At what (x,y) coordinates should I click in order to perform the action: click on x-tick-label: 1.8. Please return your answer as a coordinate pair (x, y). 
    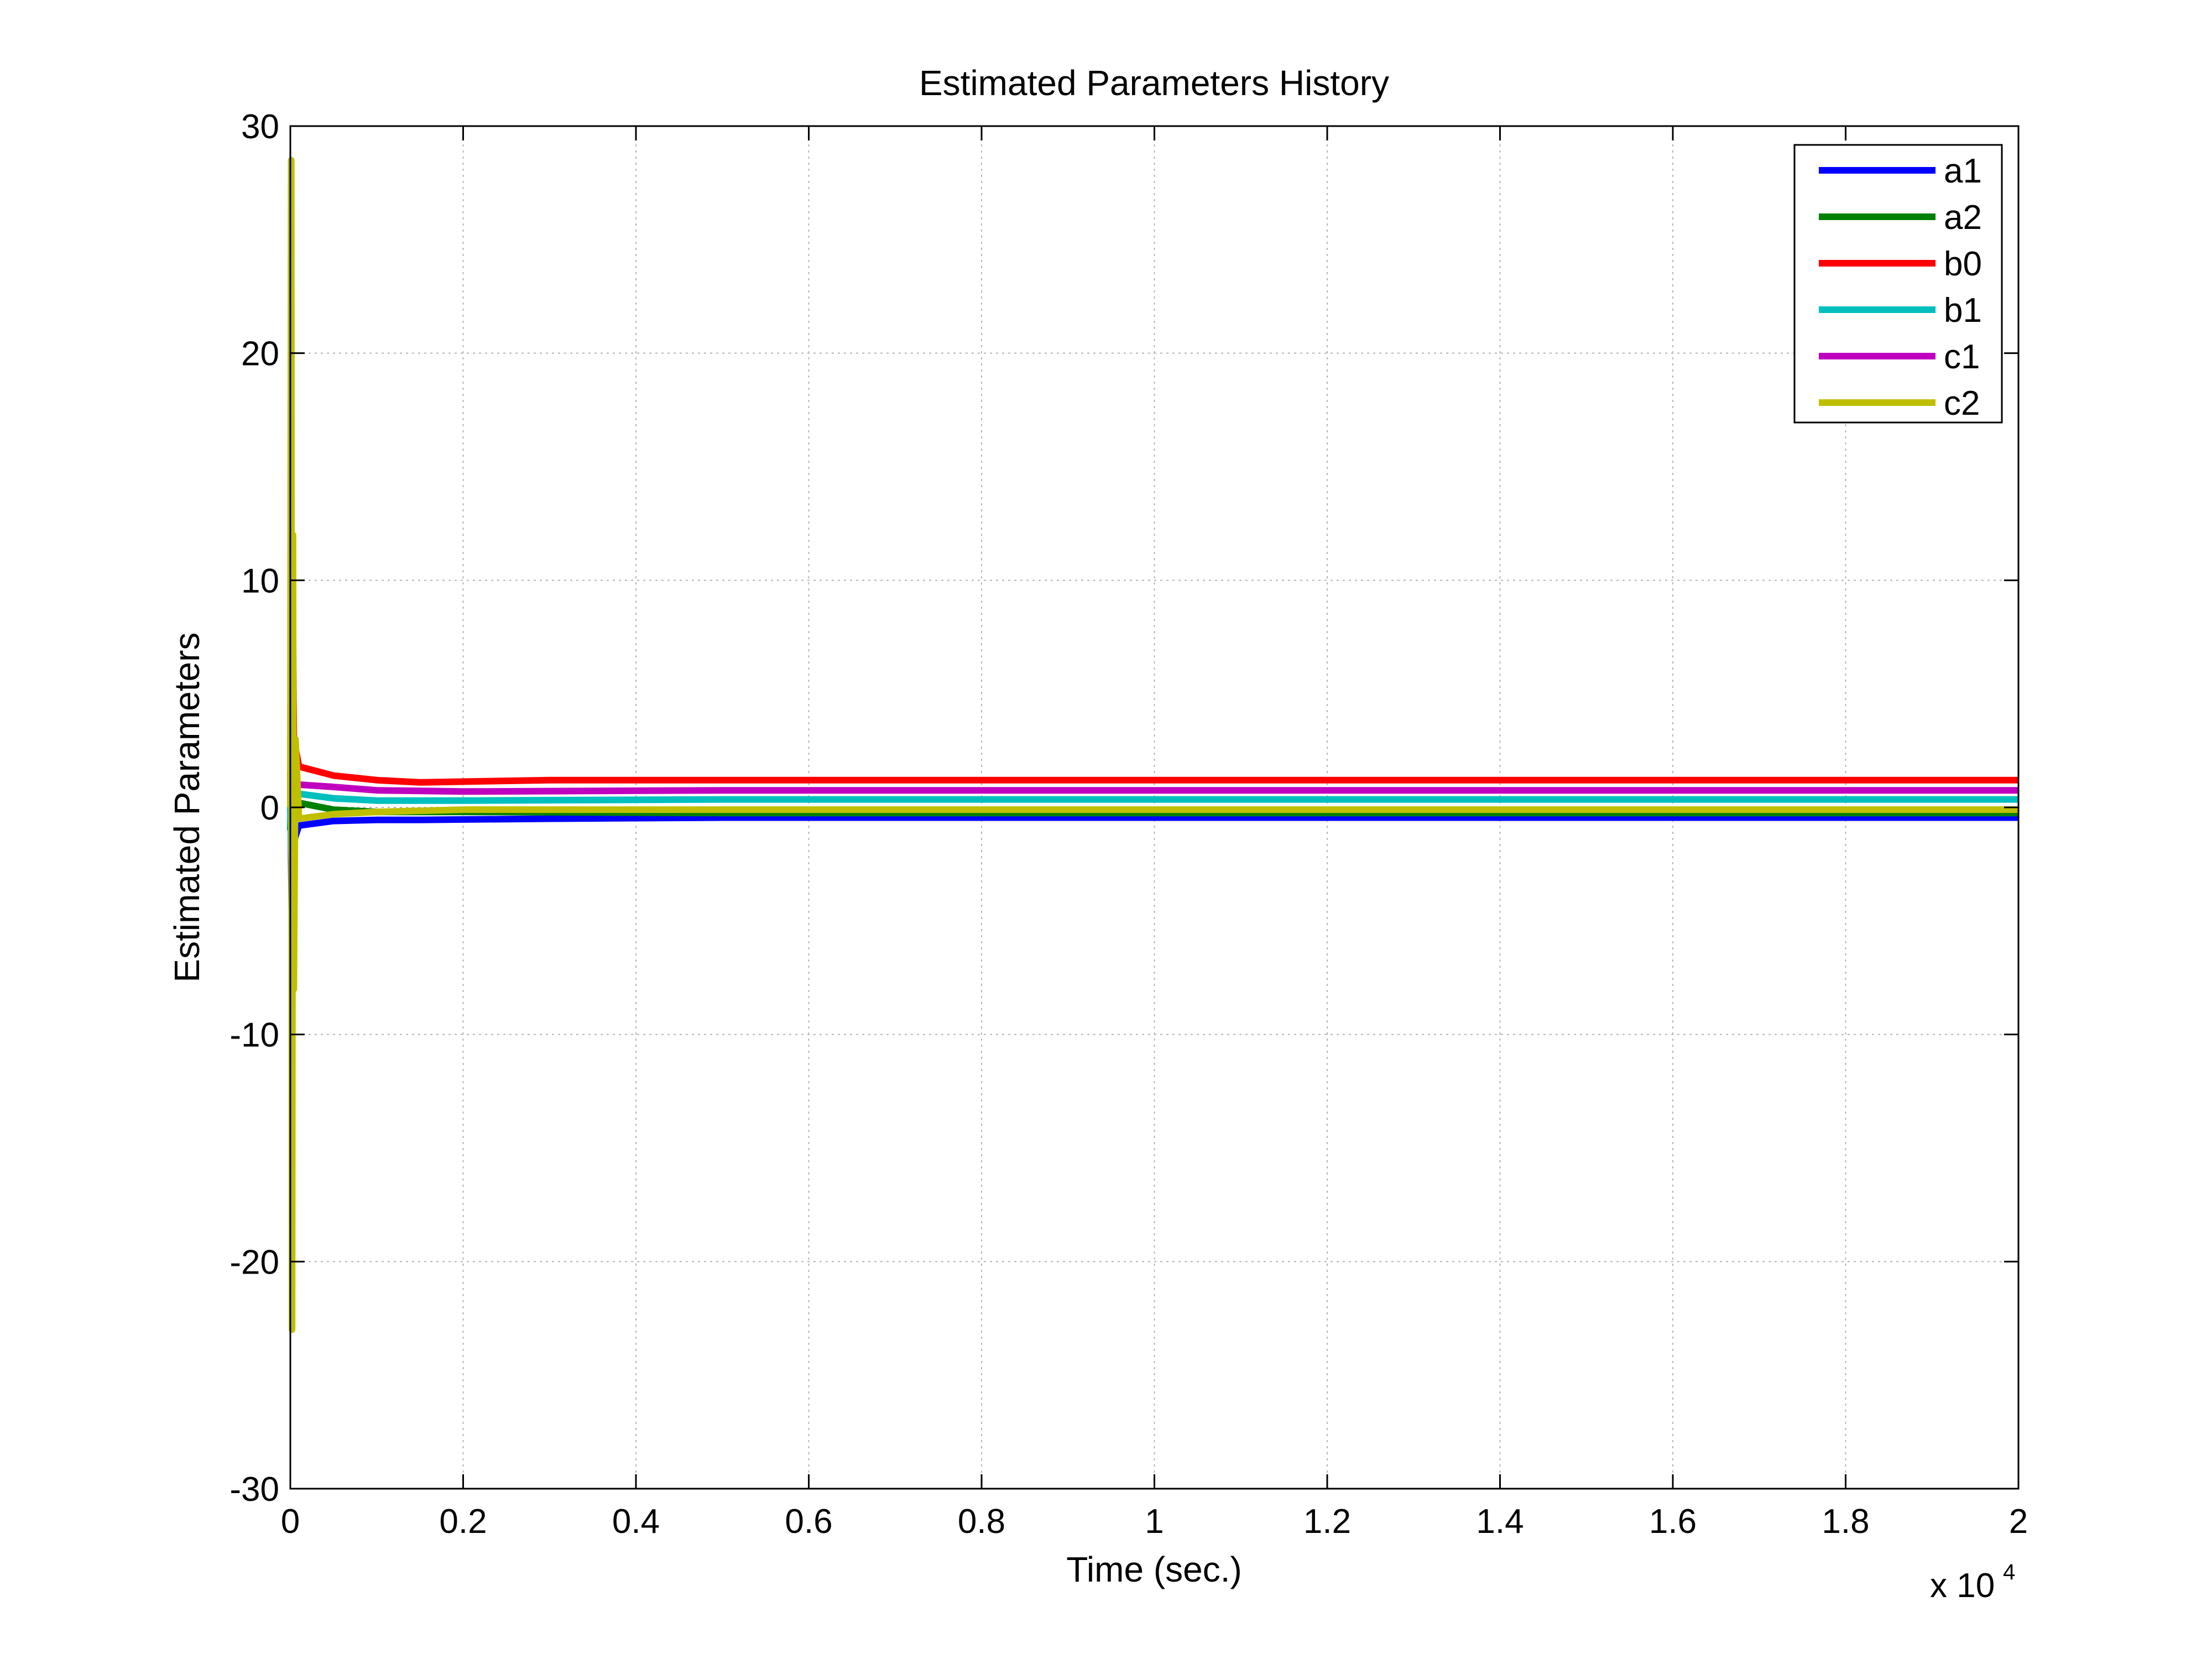
    Looking at the image, I should click on (1846, 1522).